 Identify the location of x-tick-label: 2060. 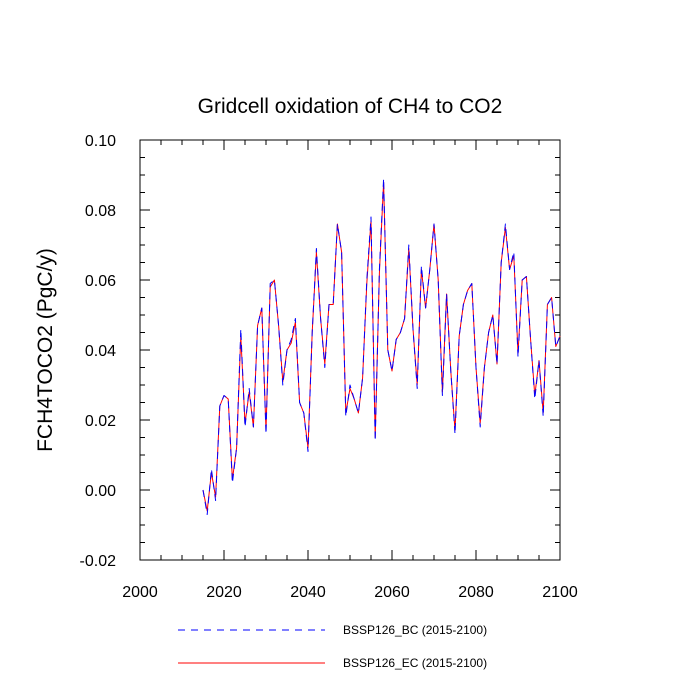
(392, 592).